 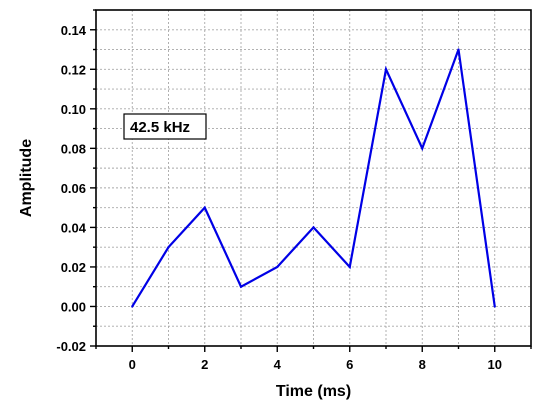 What do you see at coordinates (73, 306) in the screenshot?
I see `y-tick-label: 0.00` at bounding box center [73, 306].